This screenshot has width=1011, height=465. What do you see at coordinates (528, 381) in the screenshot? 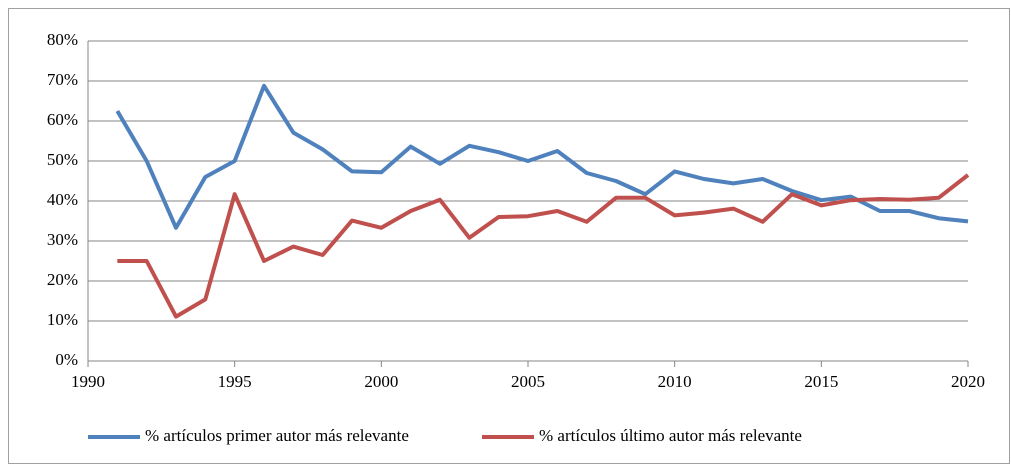
I see `x-tick-label: 2005` at bounding box center [528, 381].